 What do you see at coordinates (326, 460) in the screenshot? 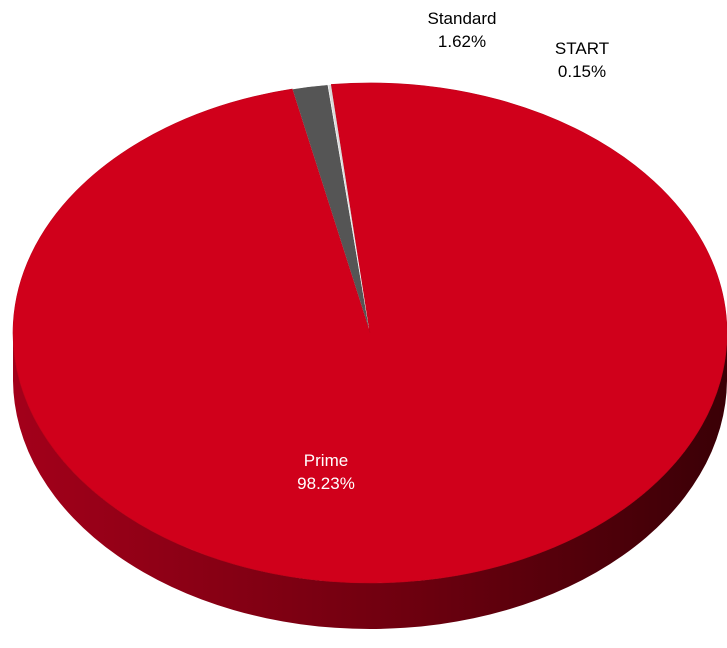
I see `pie-label-name: Prime` at bounding box center [326, 460].